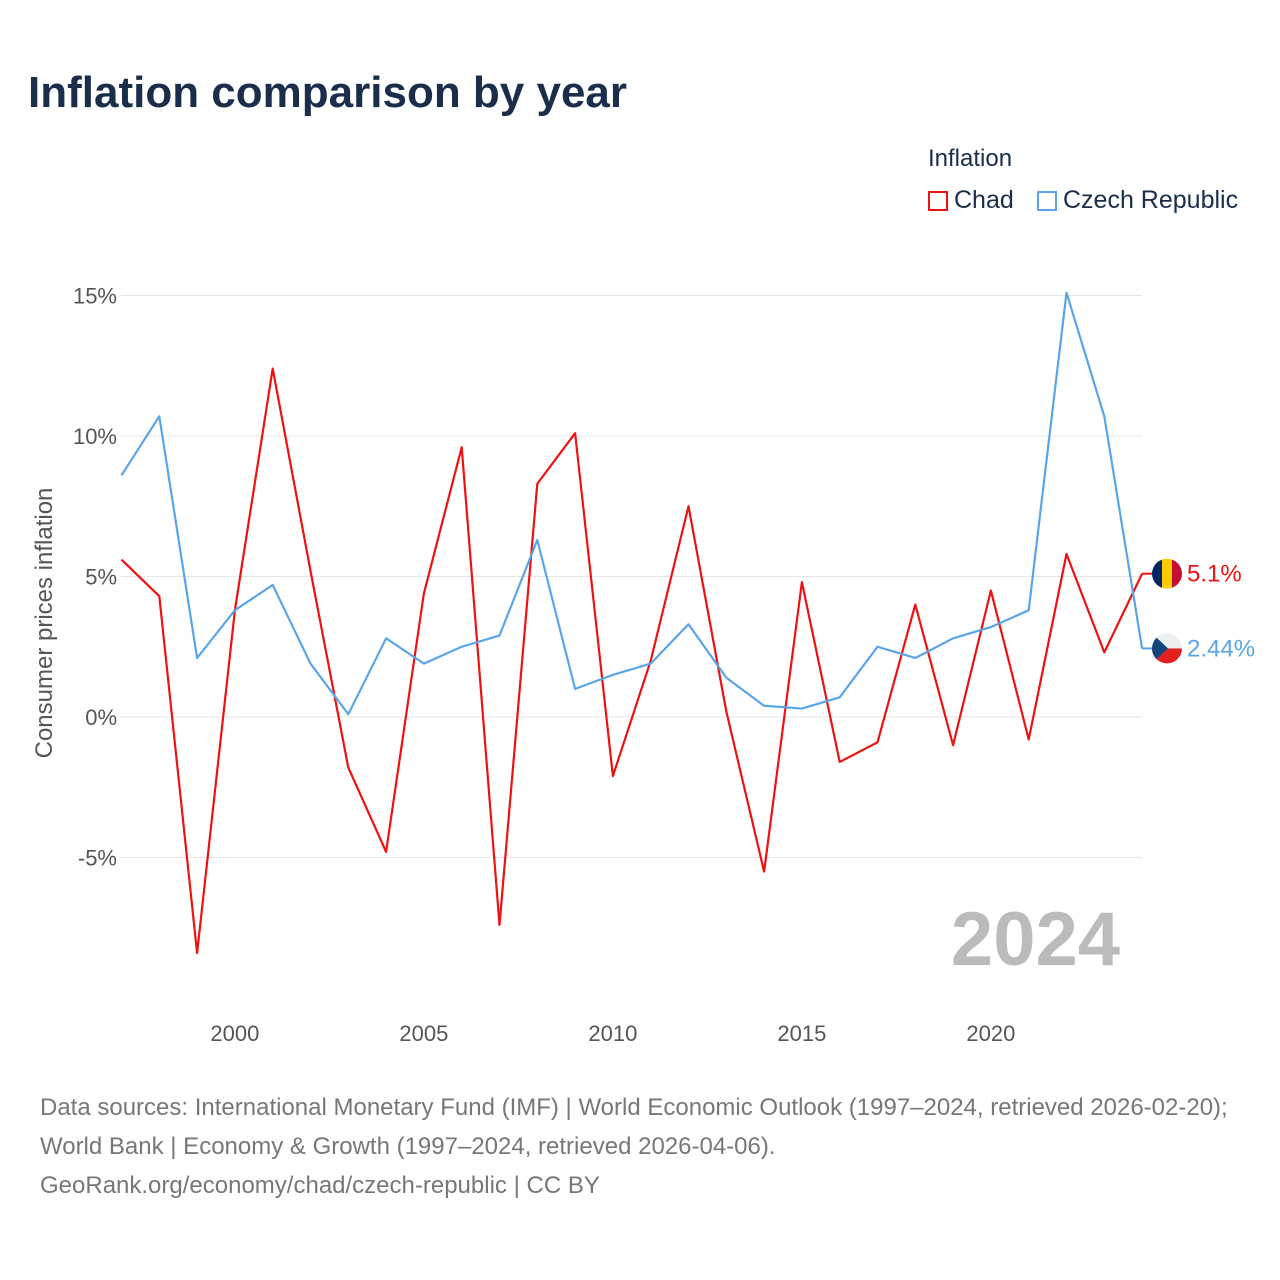 This screenshot has width=1280, height=1280. What do you see at coordinates (801, 1033) in the screenshot?
I see `x-tick-label: 2015` at bounding box center [801, 1033].